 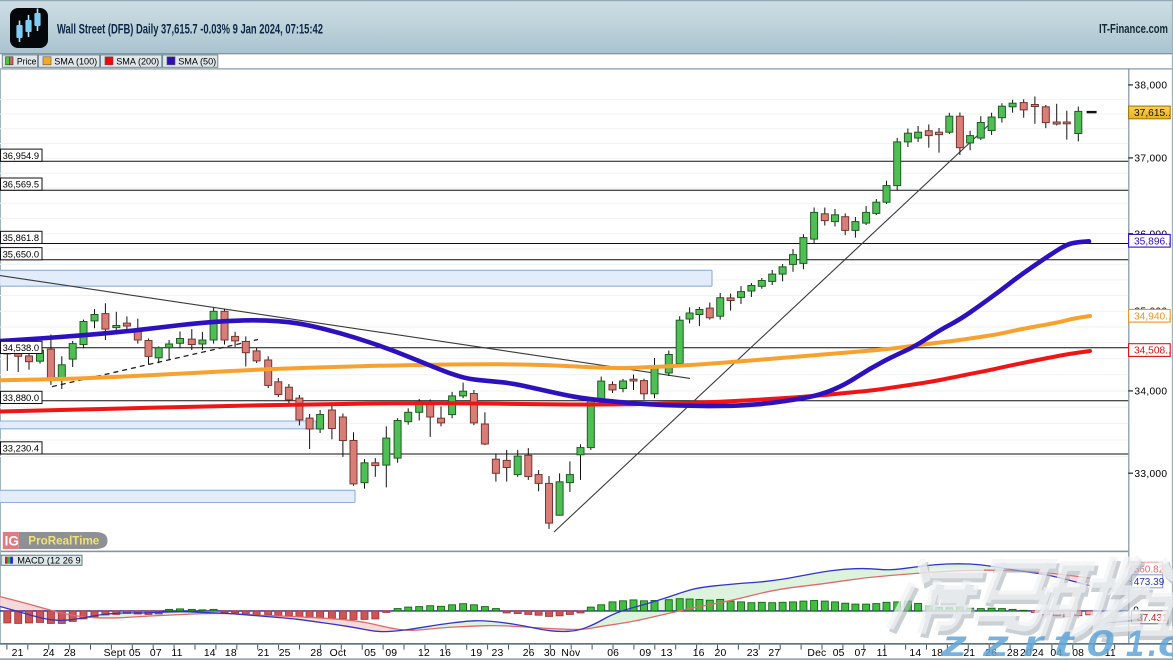 What do you see at coordinates (21, 156) in the screenshot?
I see `svg-text: 36,954.9` at bounding box center [21, 156].